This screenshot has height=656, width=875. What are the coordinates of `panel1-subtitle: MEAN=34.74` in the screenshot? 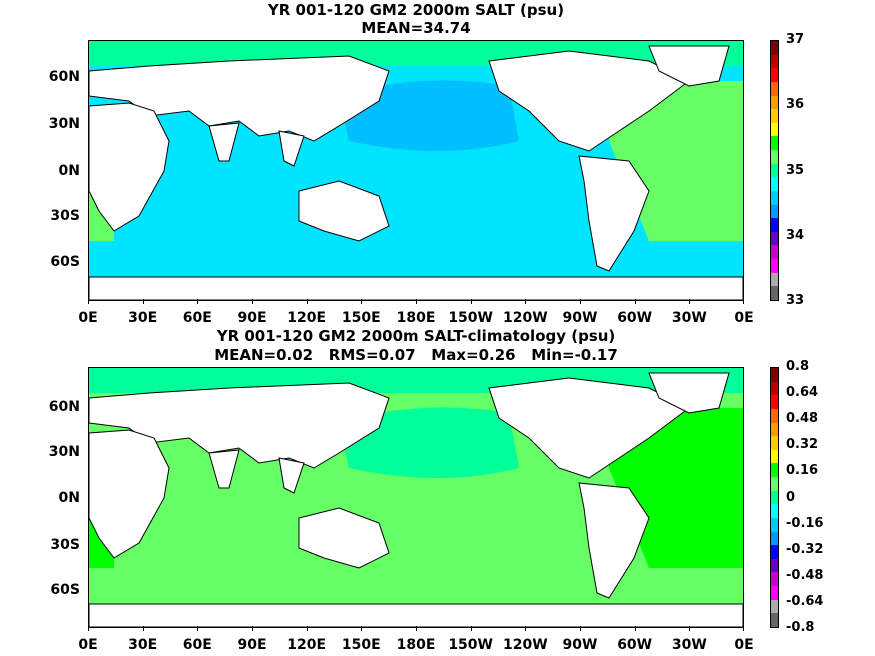 It's located at (416, 28).